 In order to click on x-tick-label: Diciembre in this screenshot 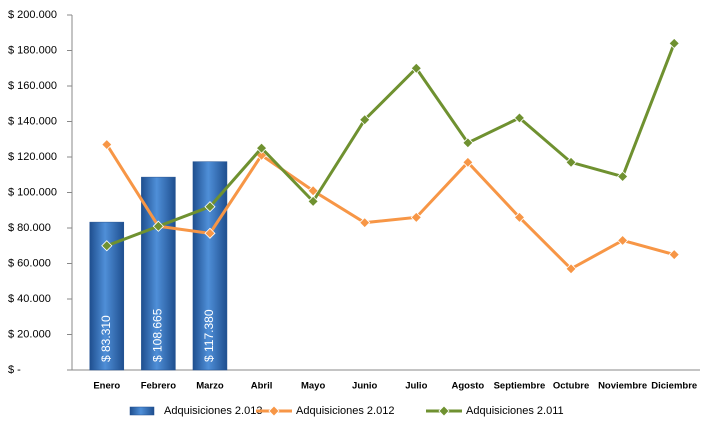, I will do `click(674, 386)`.